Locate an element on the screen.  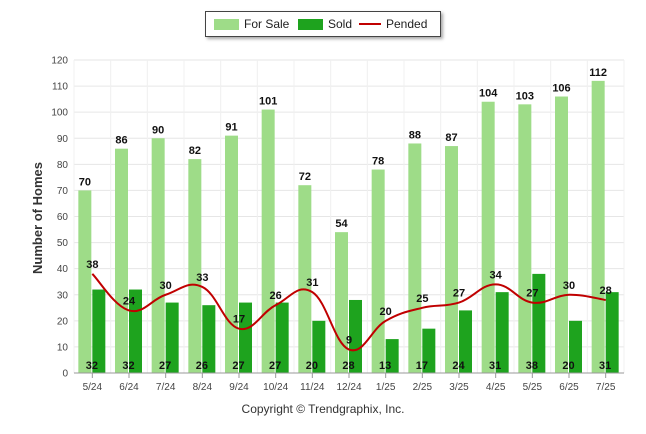
pended-value-label: 33 is located at coordinates (202, 278).